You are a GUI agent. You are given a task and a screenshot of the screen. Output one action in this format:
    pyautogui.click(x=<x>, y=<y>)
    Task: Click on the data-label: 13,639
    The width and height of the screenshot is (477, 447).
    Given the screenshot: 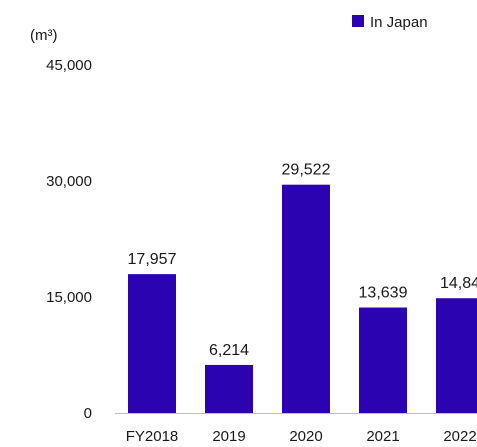 What is the action you would take?
    pyautogui.click(x=383, y=293)
    